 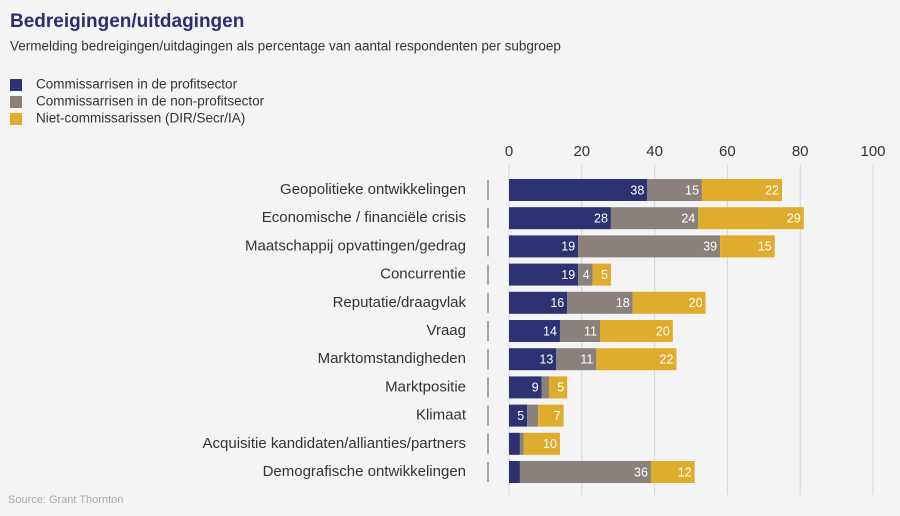 I want to click on x-tick-label: 20, so click(x=581, y=151).